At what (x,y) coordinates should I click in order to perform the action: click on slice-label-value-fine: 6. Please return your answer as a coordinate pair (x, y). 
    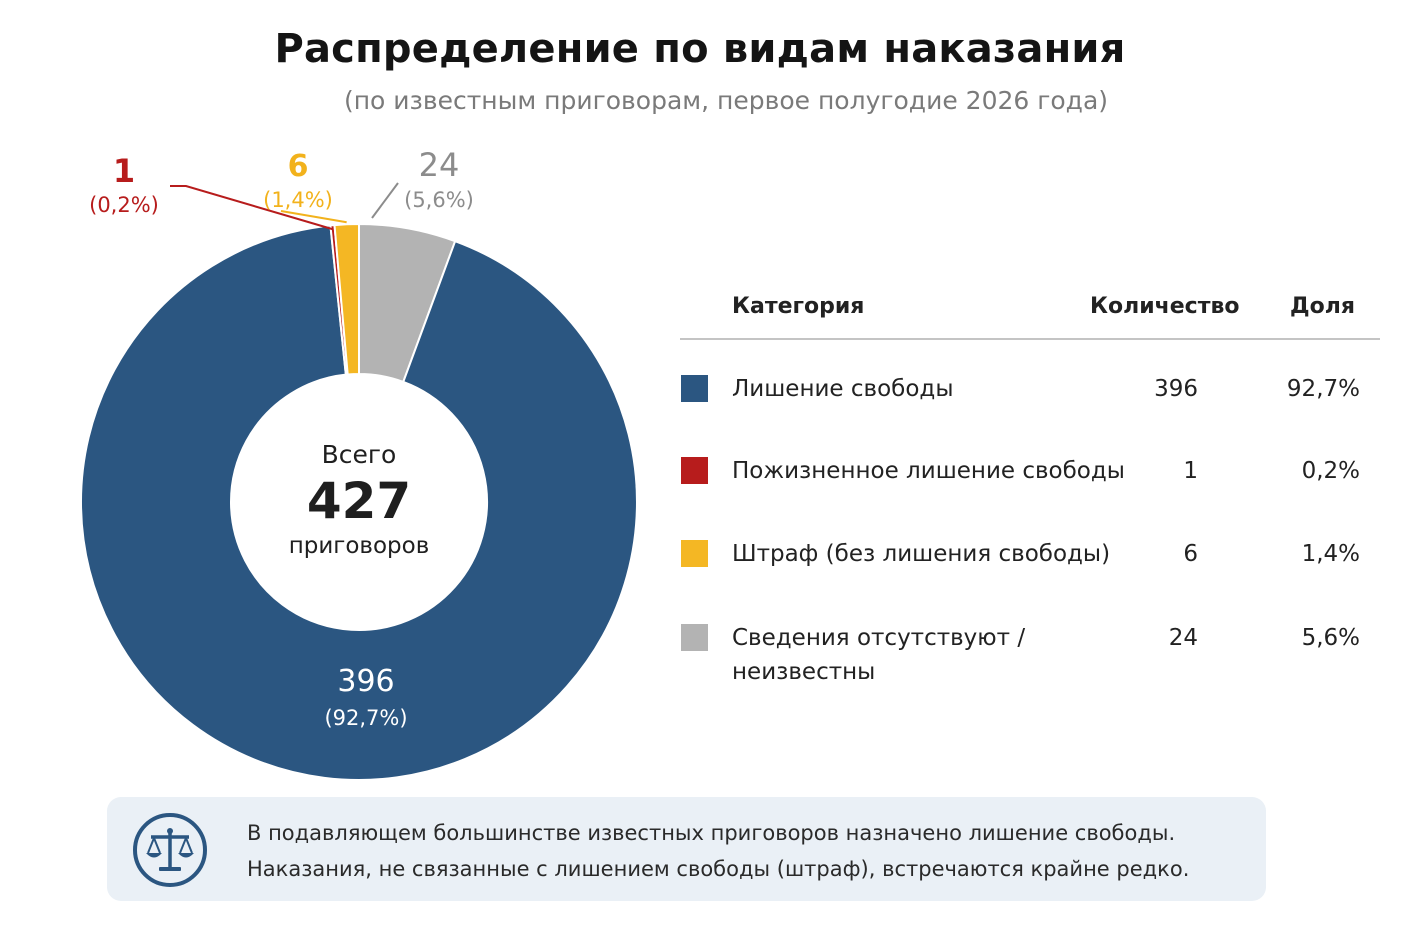
    Looking at the image, I should click on (298, 166).